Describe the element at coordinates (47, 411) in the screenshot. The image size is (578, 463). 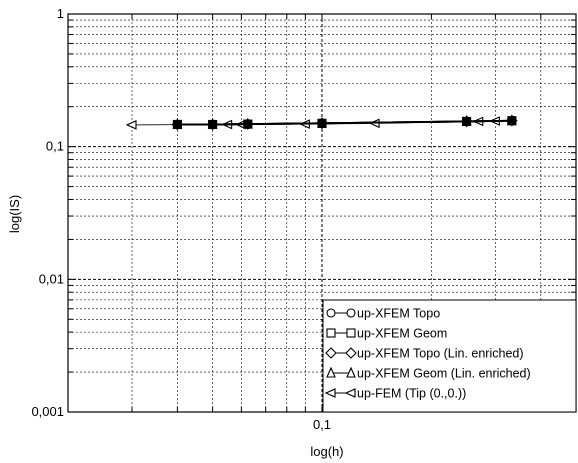
I see `y-tick-label: 0,001` at that location.